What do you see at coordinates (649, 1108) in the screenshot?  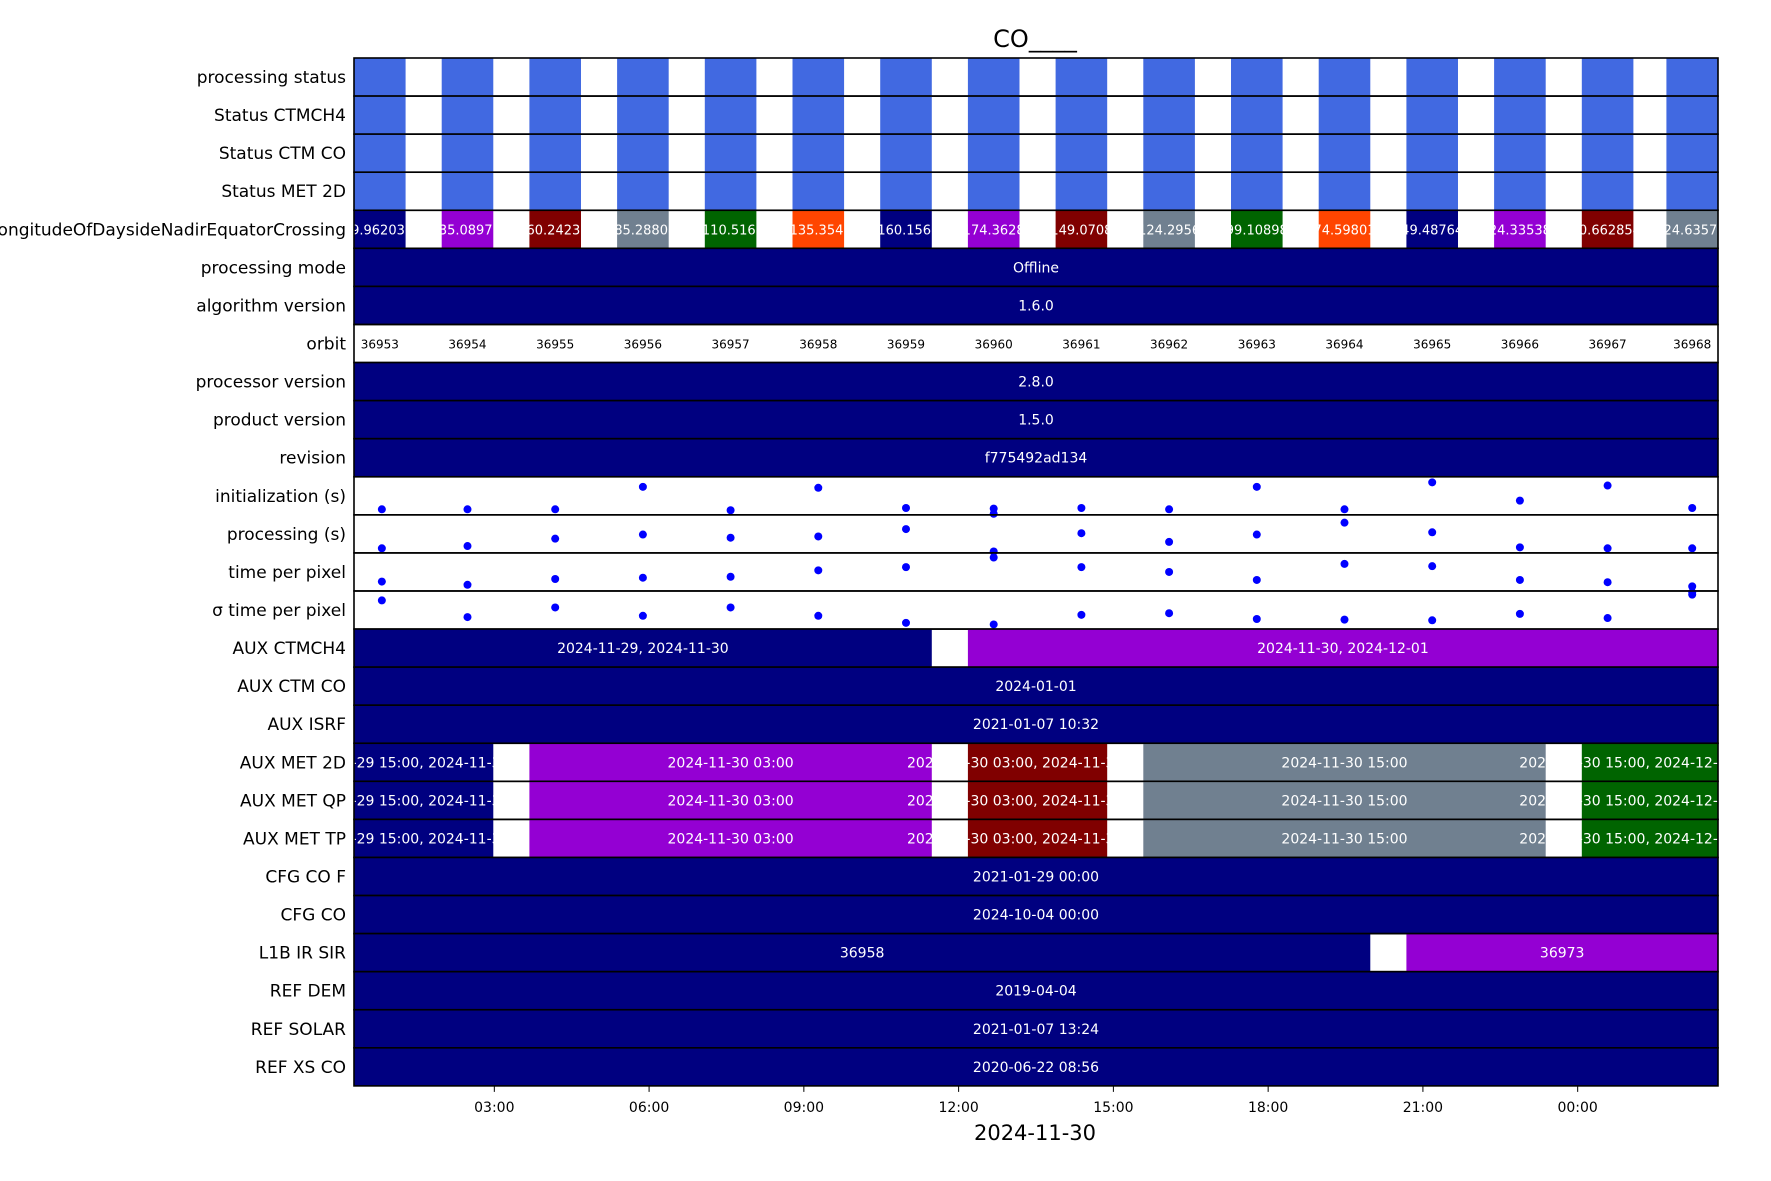 I see `x-tick-label: 06:00` at bounding box center [649, 1108].